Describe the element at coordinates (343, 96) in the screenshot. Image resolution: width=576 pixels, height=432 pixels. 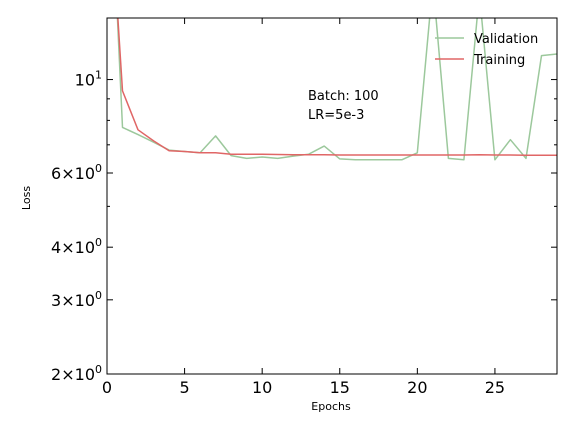
I see `annotation-batch: Batch: 100` at that location.